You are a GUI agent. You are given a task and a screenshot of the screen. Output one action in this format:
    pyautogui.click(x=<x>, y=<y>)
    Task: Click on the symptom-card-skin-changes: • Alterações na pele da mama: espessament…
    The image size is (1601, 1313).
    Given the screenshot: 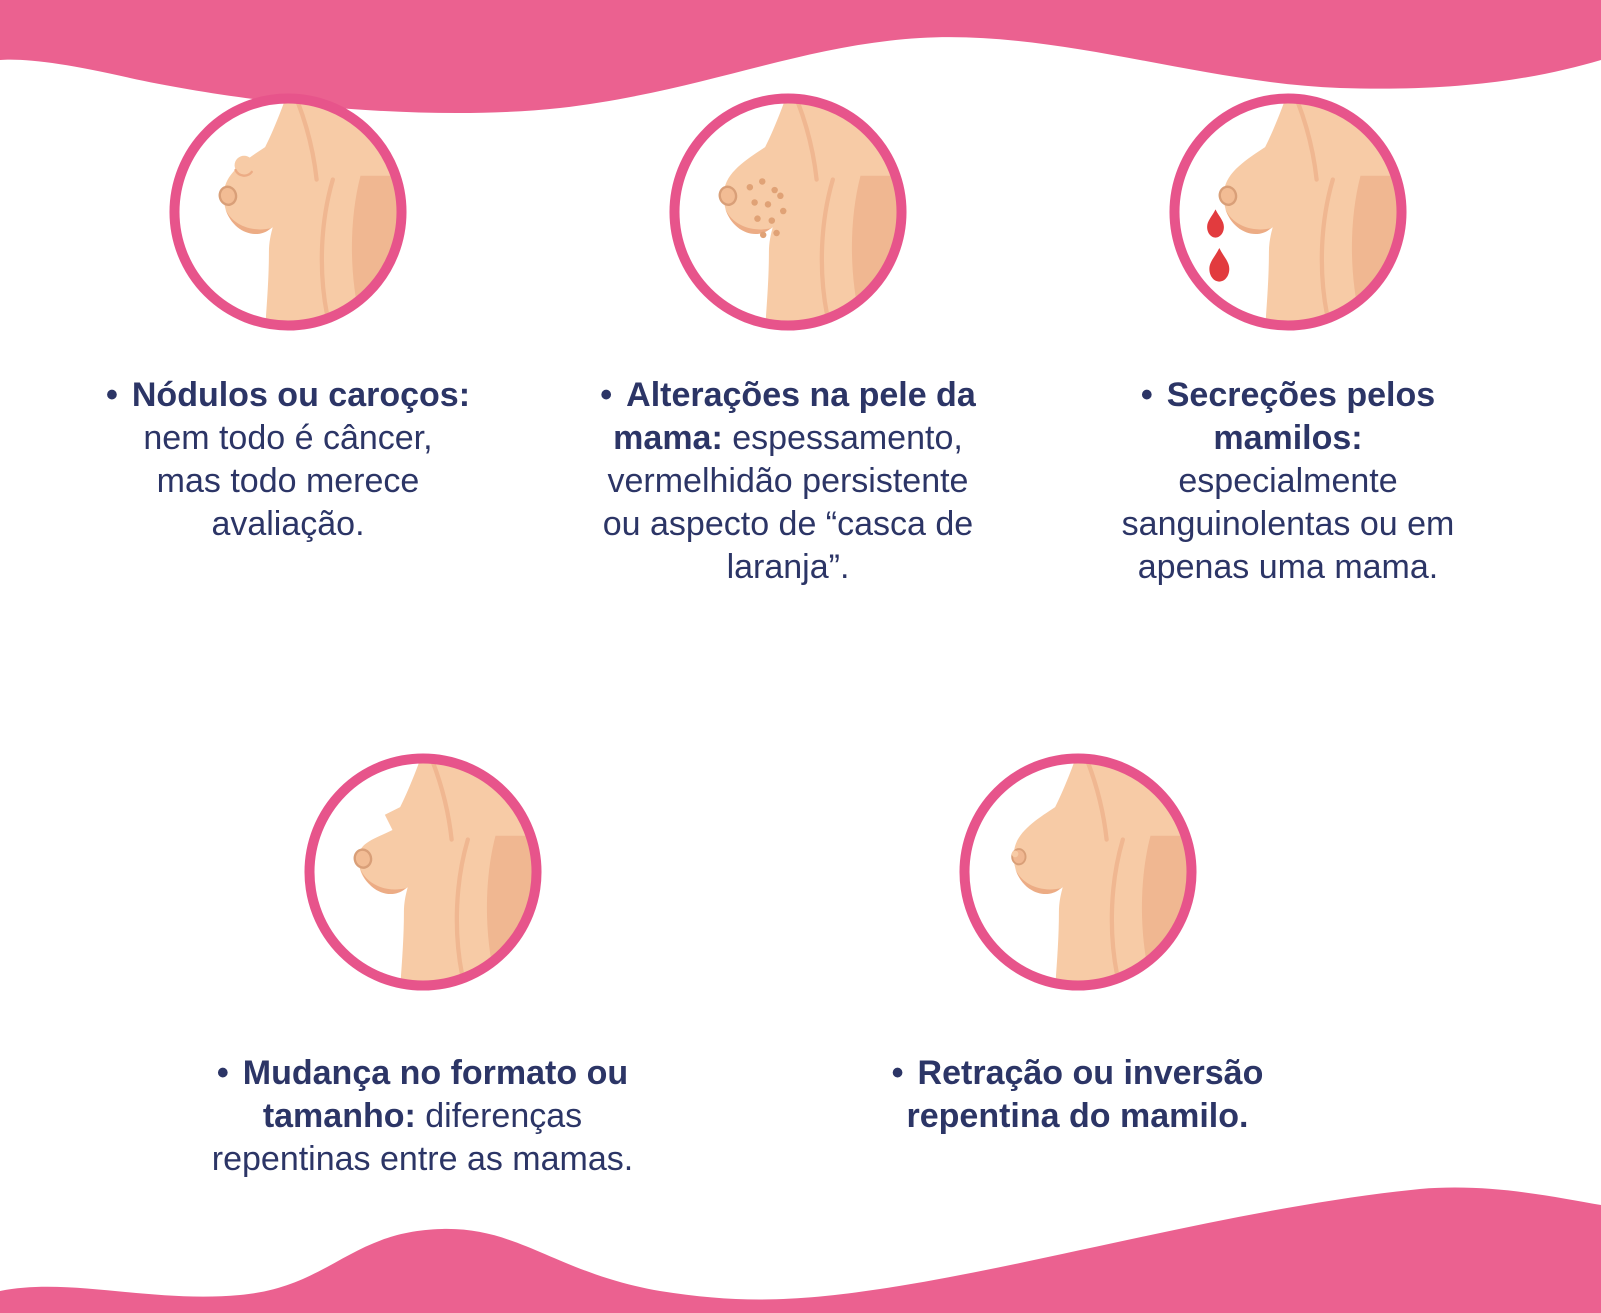 What is the action you would take?
    pyautogui.click(x=788, y=338)
    